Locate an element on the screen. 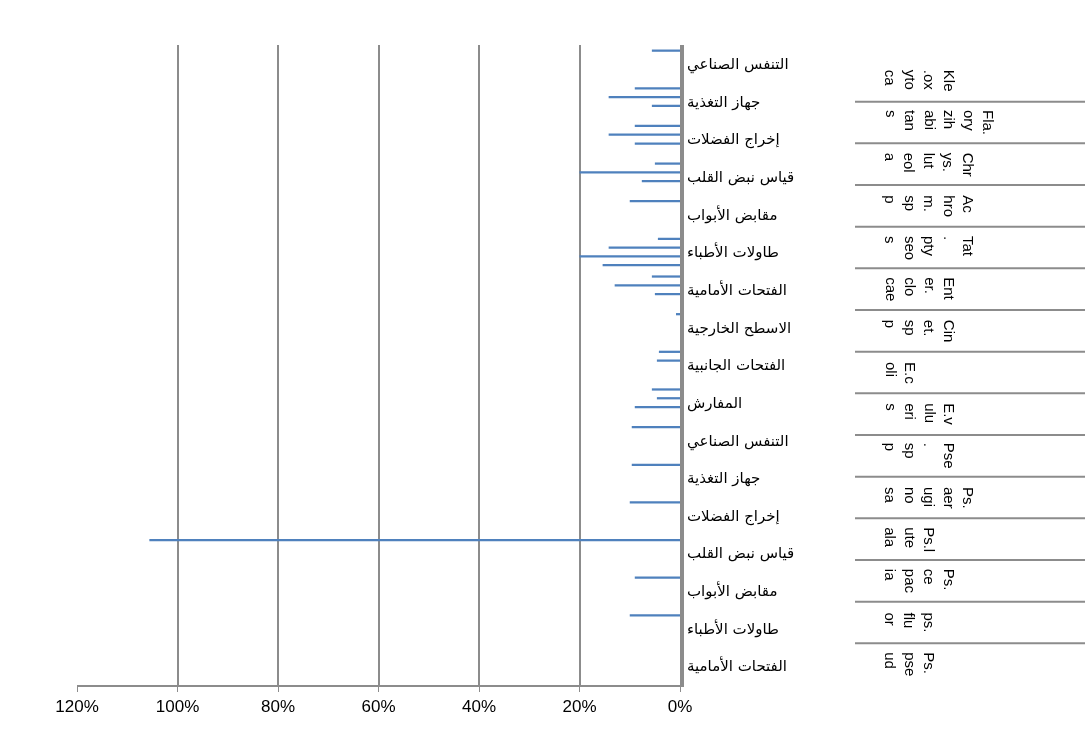  y-tick-label: الاسطح الخارجية is located at coordinates (739, 327).